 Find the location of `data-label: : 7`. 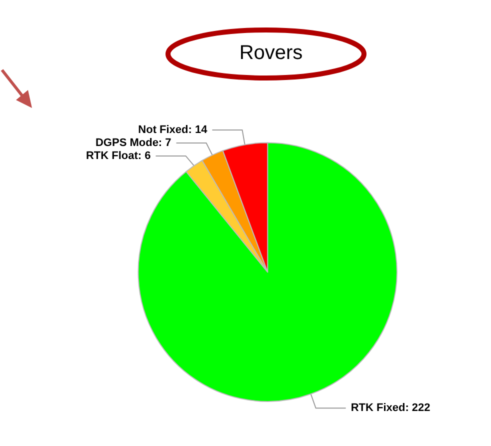

data-label: : 7 is located at coordinates (165, 142).